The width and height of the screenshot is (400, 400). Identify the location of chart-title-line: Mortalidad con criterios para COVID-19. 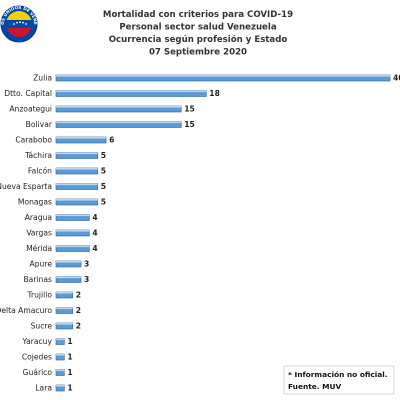
(198, 15).